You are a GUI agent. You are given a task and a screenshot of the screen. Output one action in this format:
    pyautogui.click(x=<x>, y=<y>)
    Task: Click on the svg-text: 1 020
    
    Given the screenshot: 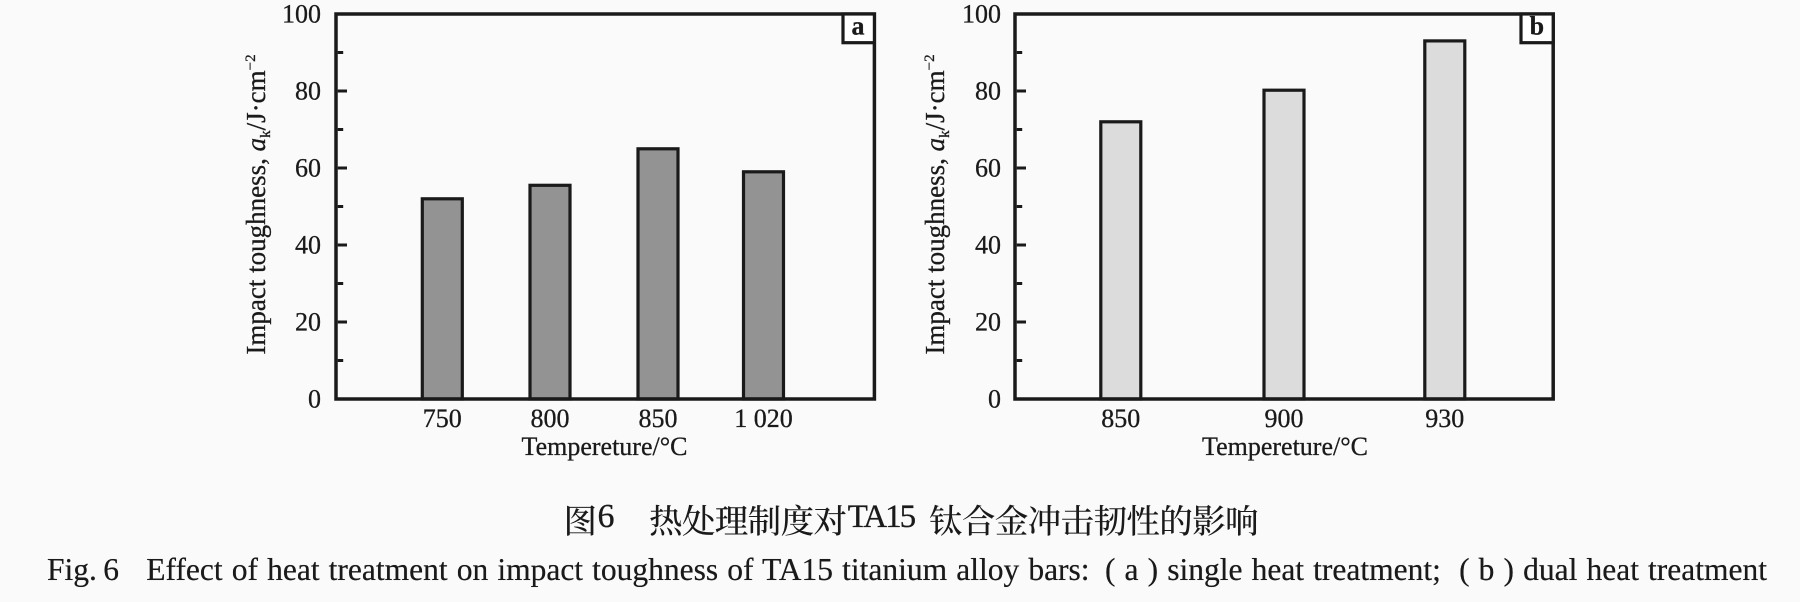 What is the action you would take?
    pyautogui.click(x=763, y=418)
    